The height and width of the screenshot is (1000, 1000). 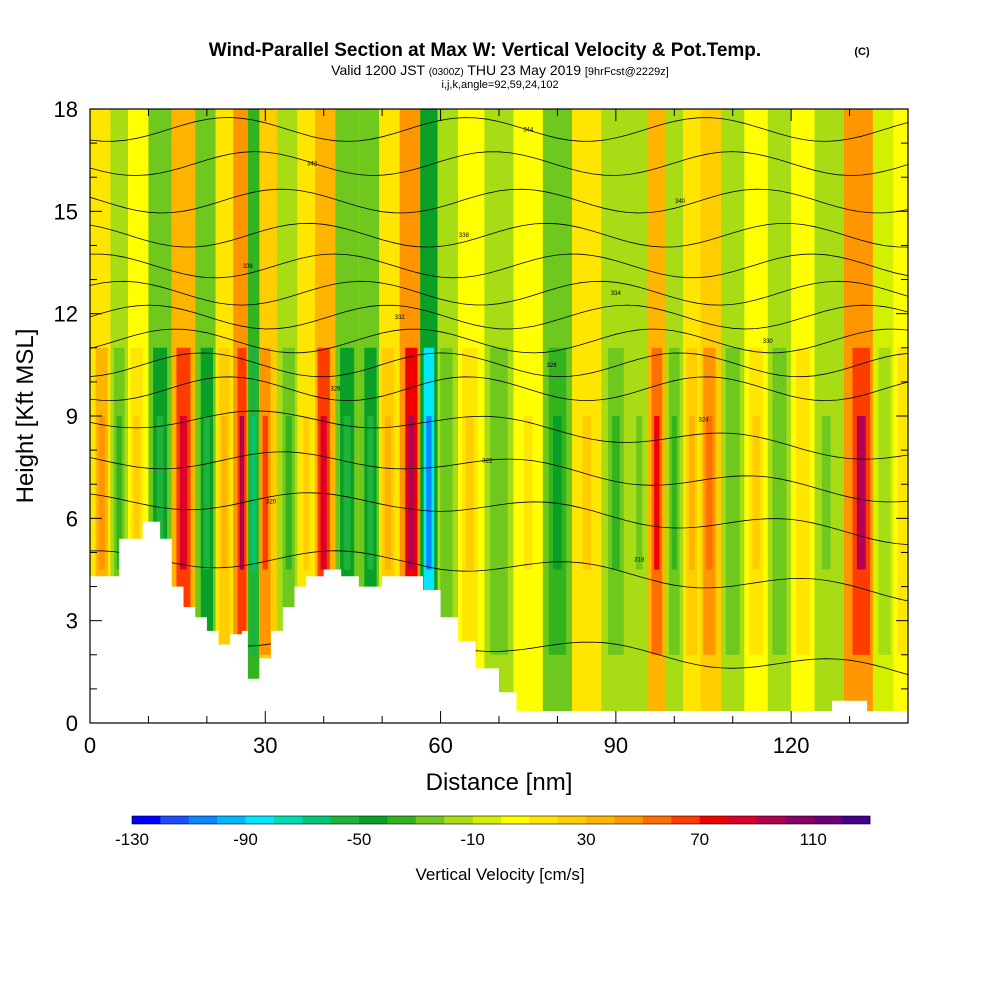 I want to click on x-axis-label: Distance [nm], so click(x=499, y=782).